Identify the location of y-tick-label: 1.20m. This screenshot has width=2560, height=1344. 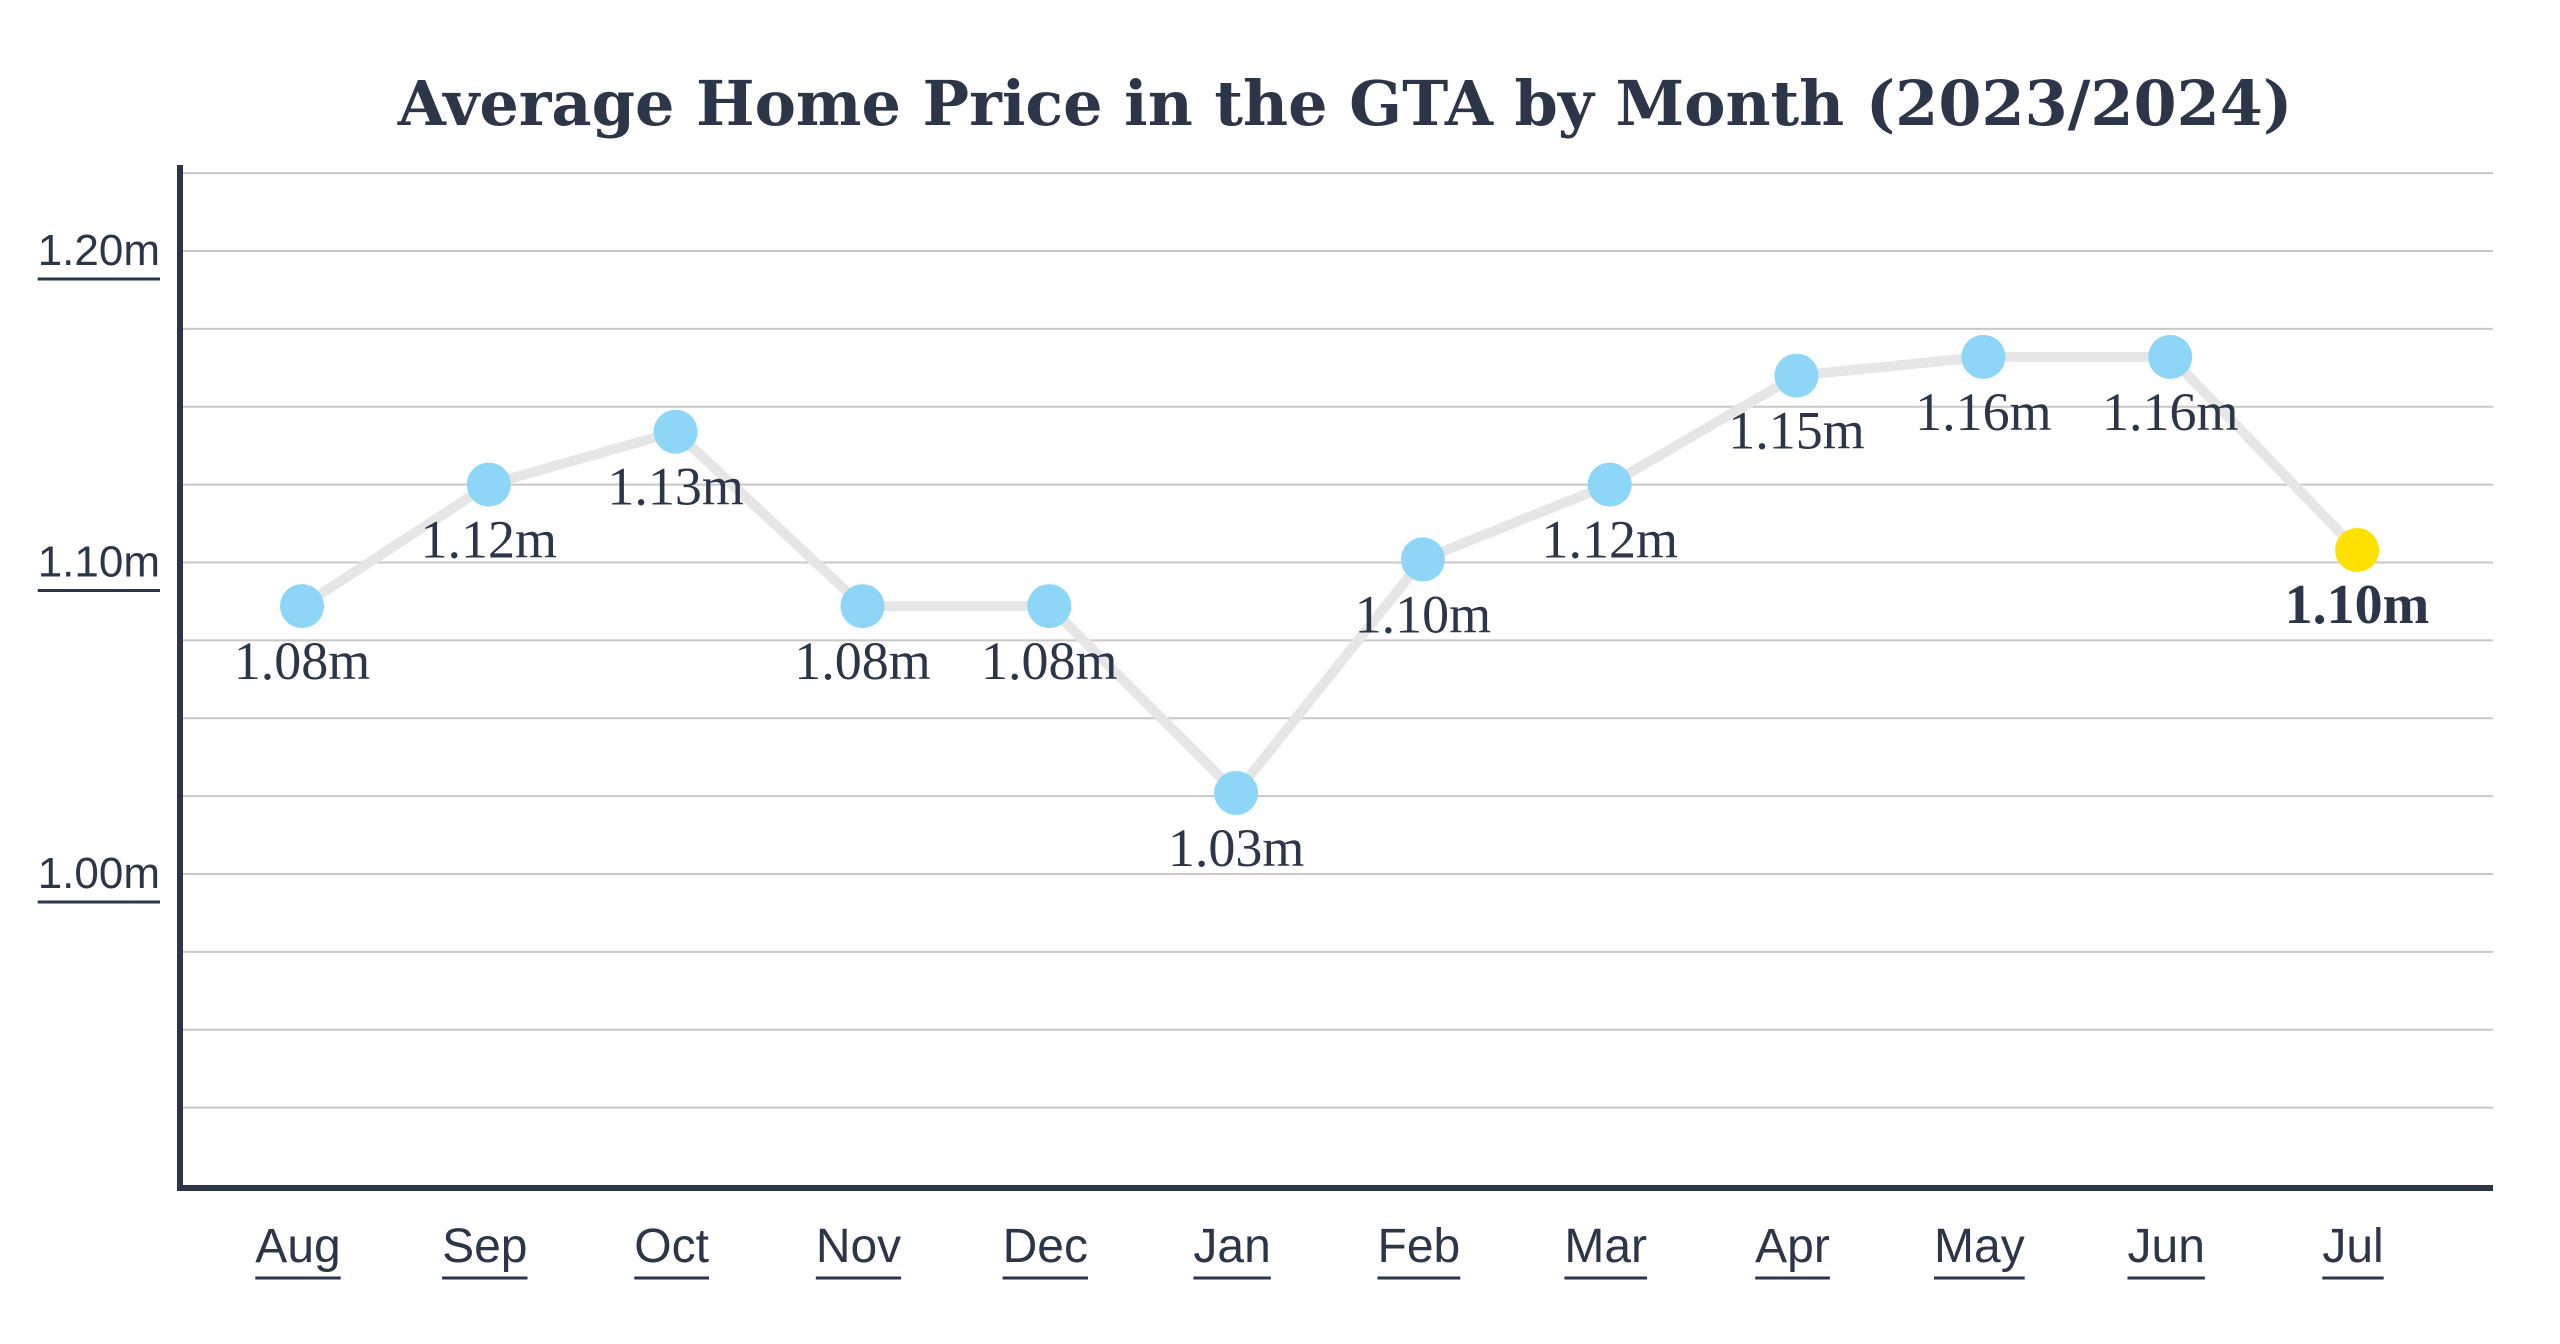
(99, 250).